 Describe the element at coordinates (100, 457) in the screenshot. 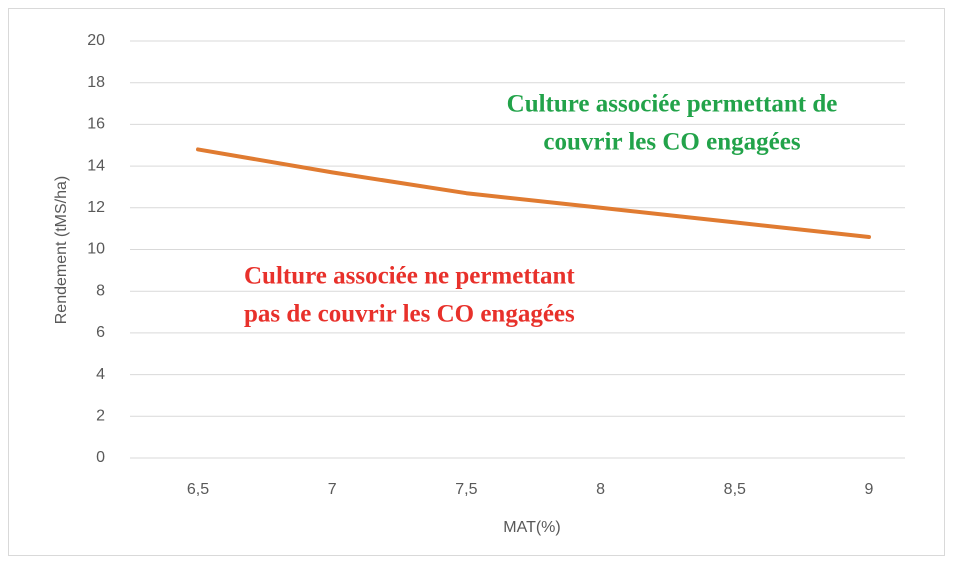

I see `y-tick-label: 0` at that location.